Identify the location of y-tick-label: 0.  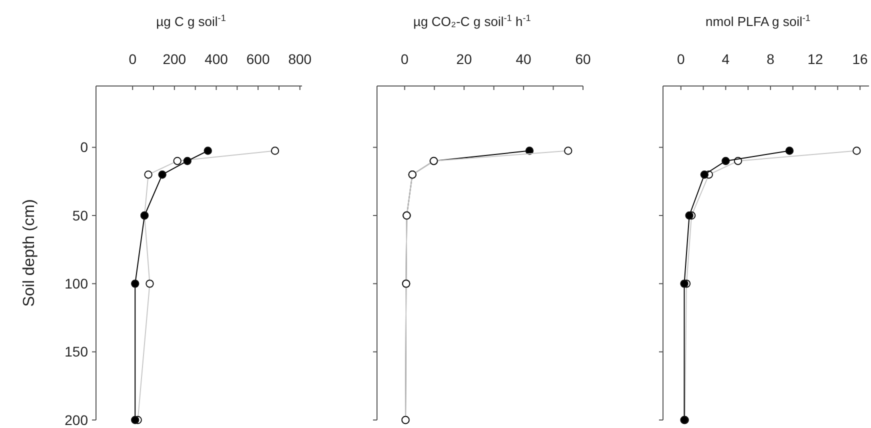
(84, 147).